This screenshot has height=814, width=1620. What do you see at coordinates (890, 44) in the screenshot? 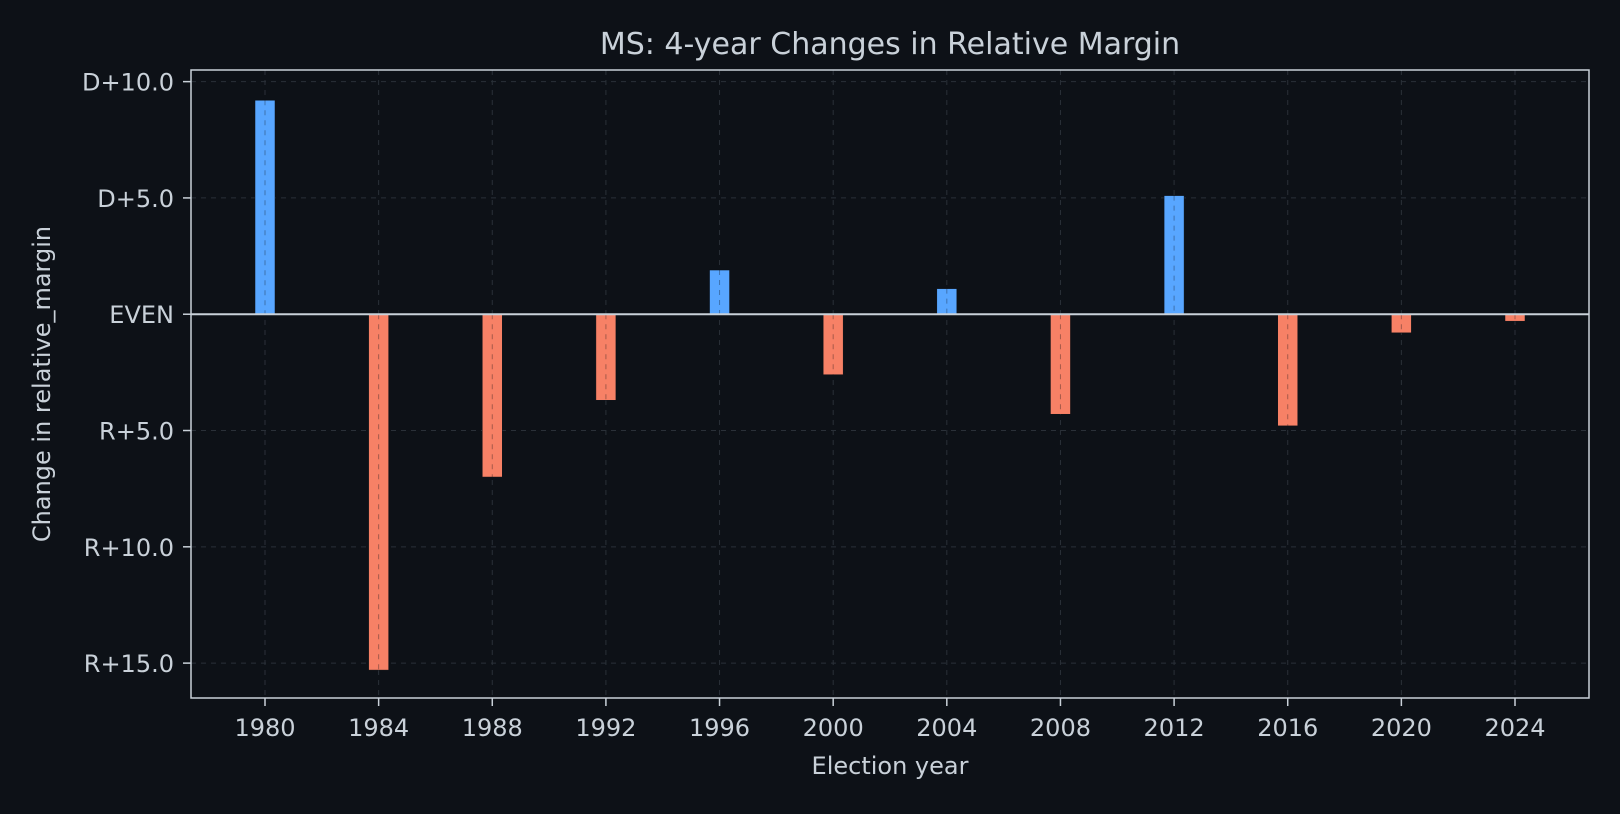
I see `chart-title: MS: 4-year Changes in Relative Margin` at bounding box center [890, 44].